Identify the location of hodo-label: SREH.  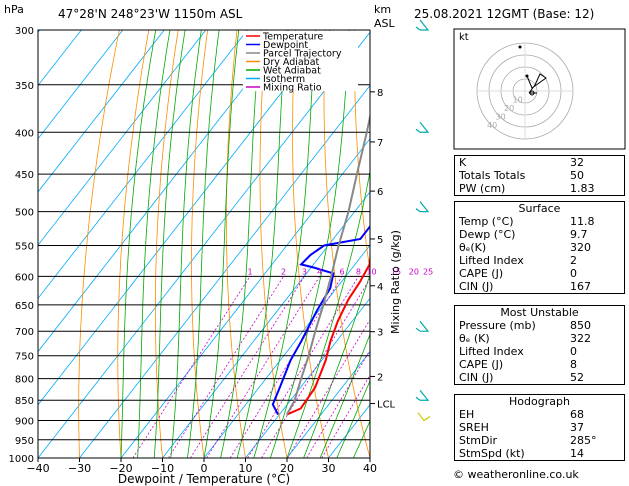
(474, 427).